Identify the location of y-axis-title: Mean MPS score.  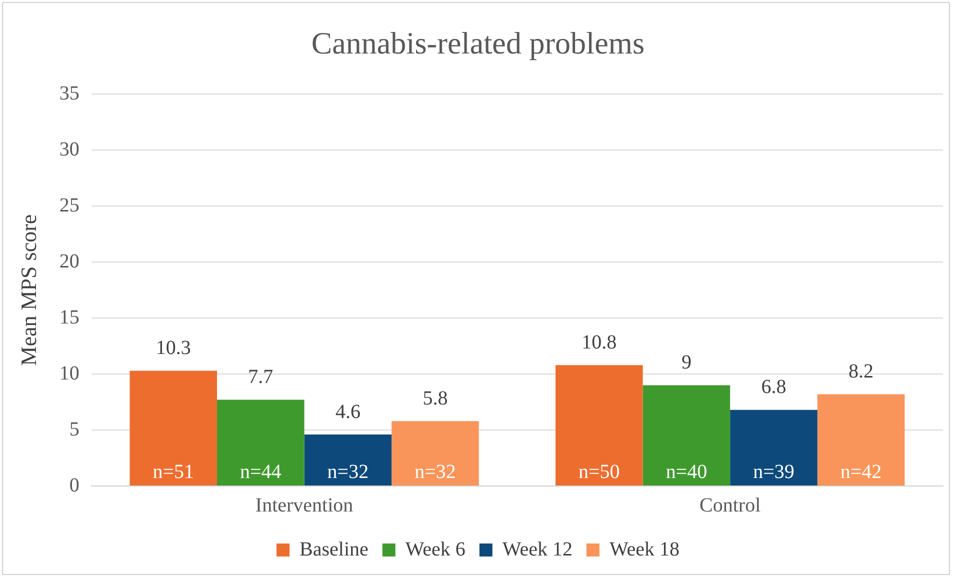
(28, 290).